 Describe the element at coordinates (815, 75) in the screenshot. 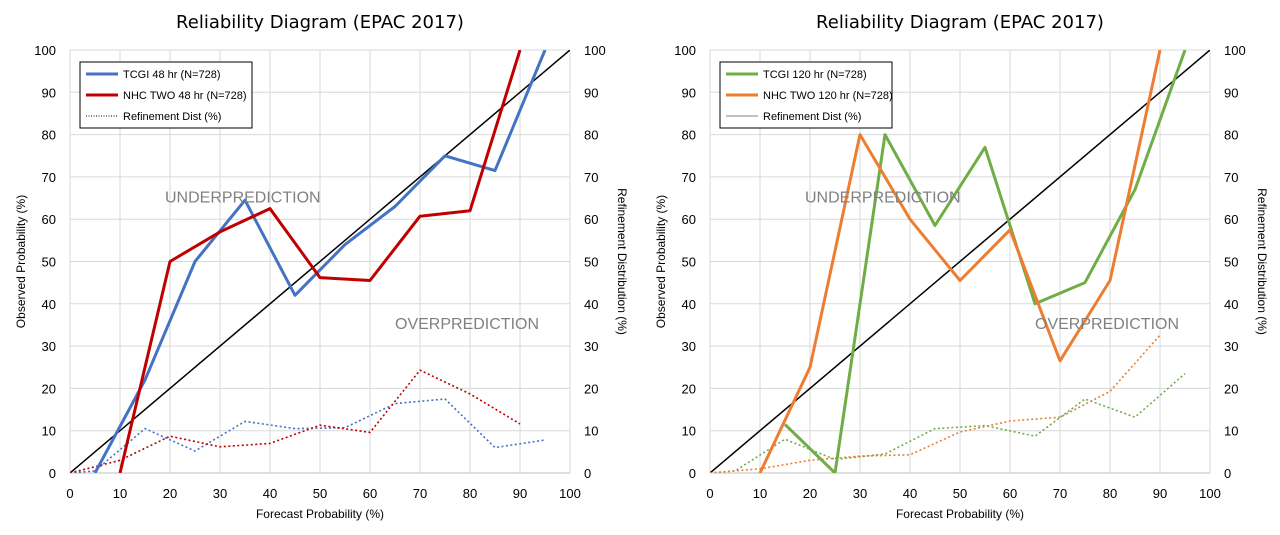

I see `legend-entry: TCGI 120 hr (N=728)` at that location.